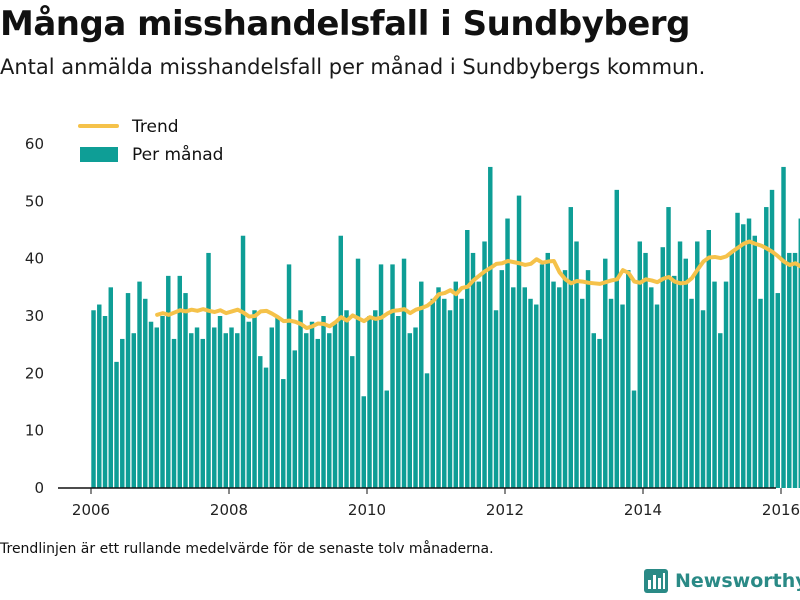 This screenshot has width=800, height=600. What do you see at coordinates (781, 510) in the screenshot?
I see `x-tick-label: 2016` at bounding box center [781, 510].